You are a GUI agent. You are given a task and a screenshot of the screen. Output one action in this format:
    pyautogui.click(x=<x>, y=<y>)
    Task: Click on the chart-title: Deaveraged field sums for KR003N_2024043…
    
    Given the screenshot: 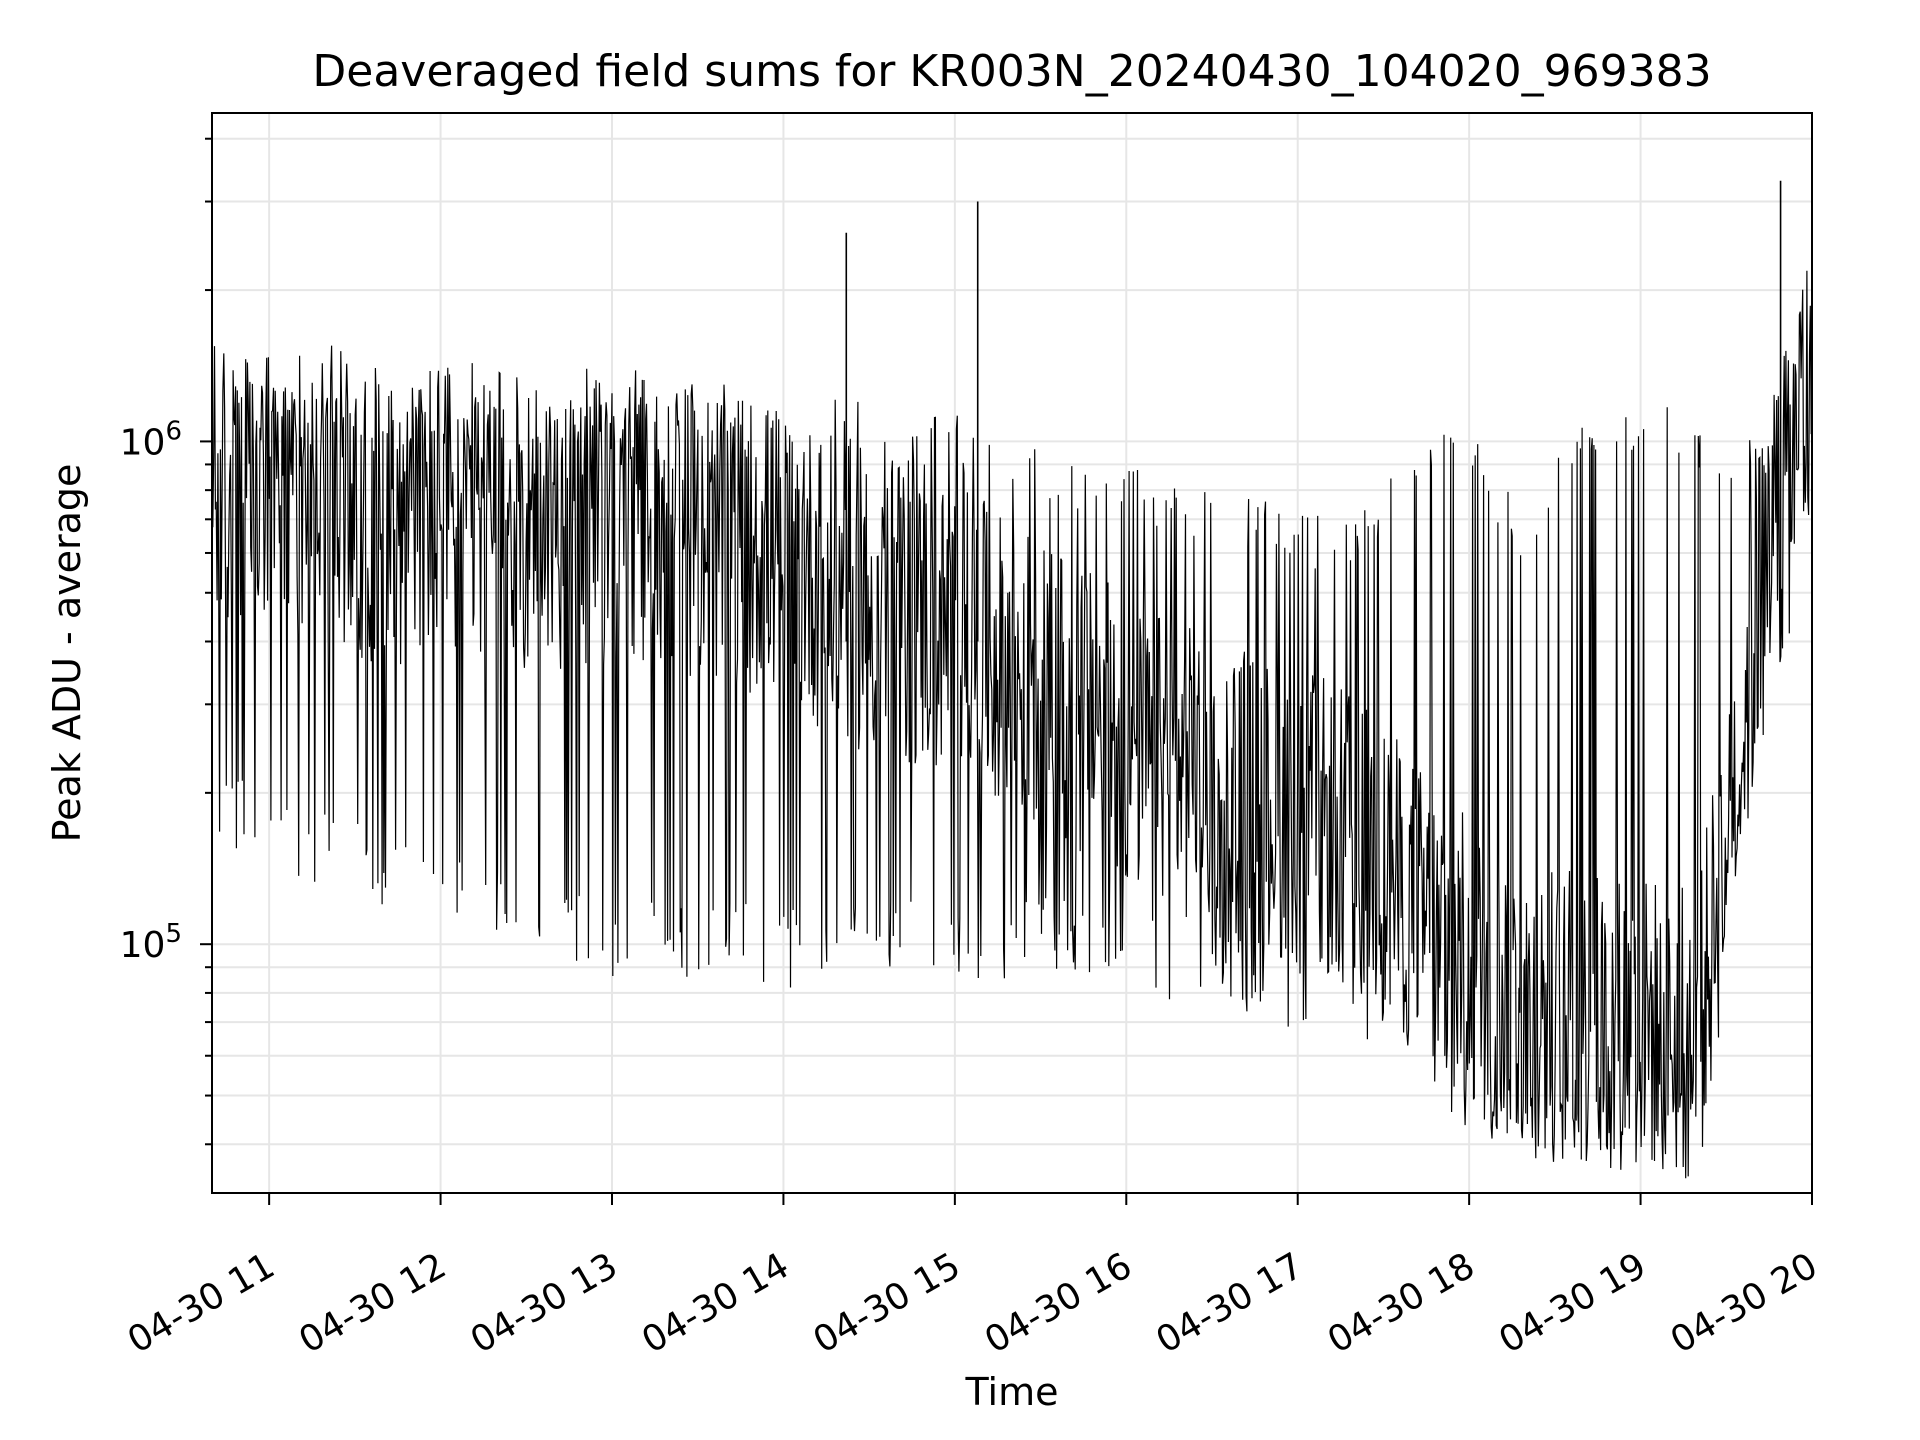 What is the action you would take?
    pyautogui.click(x=1011, y=71)
    